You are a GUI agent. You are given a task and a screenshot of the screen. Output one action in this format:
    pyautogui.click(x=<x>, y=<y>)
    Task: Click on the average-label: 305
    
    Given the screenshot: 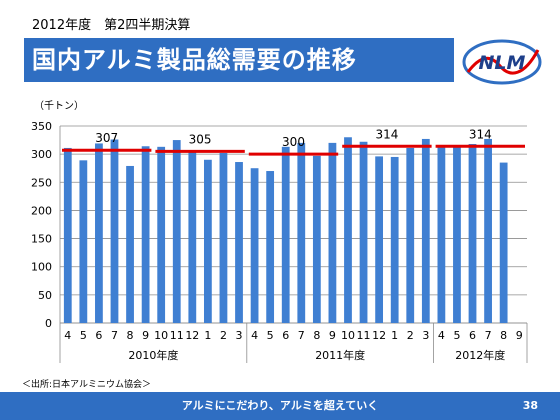 What is the action you would take?
    pyautogui.click(x=200, y=139)
    